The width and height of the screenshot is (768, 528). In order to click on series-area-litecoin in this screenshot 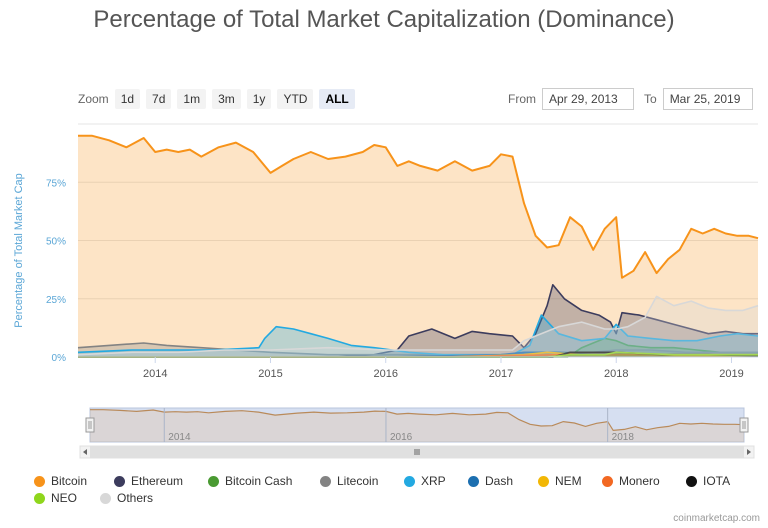, I will do `click(418, 350)`.